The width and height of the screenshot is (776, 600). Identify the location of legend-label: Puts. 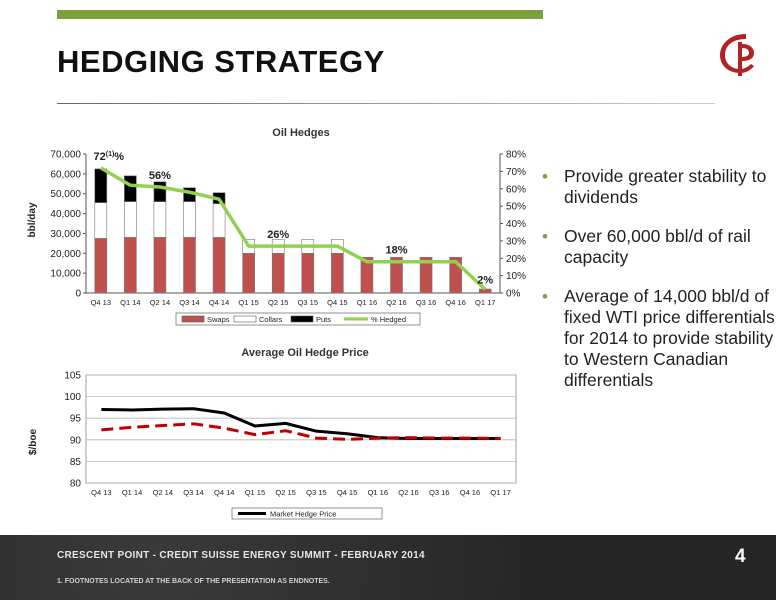
(323, 319).